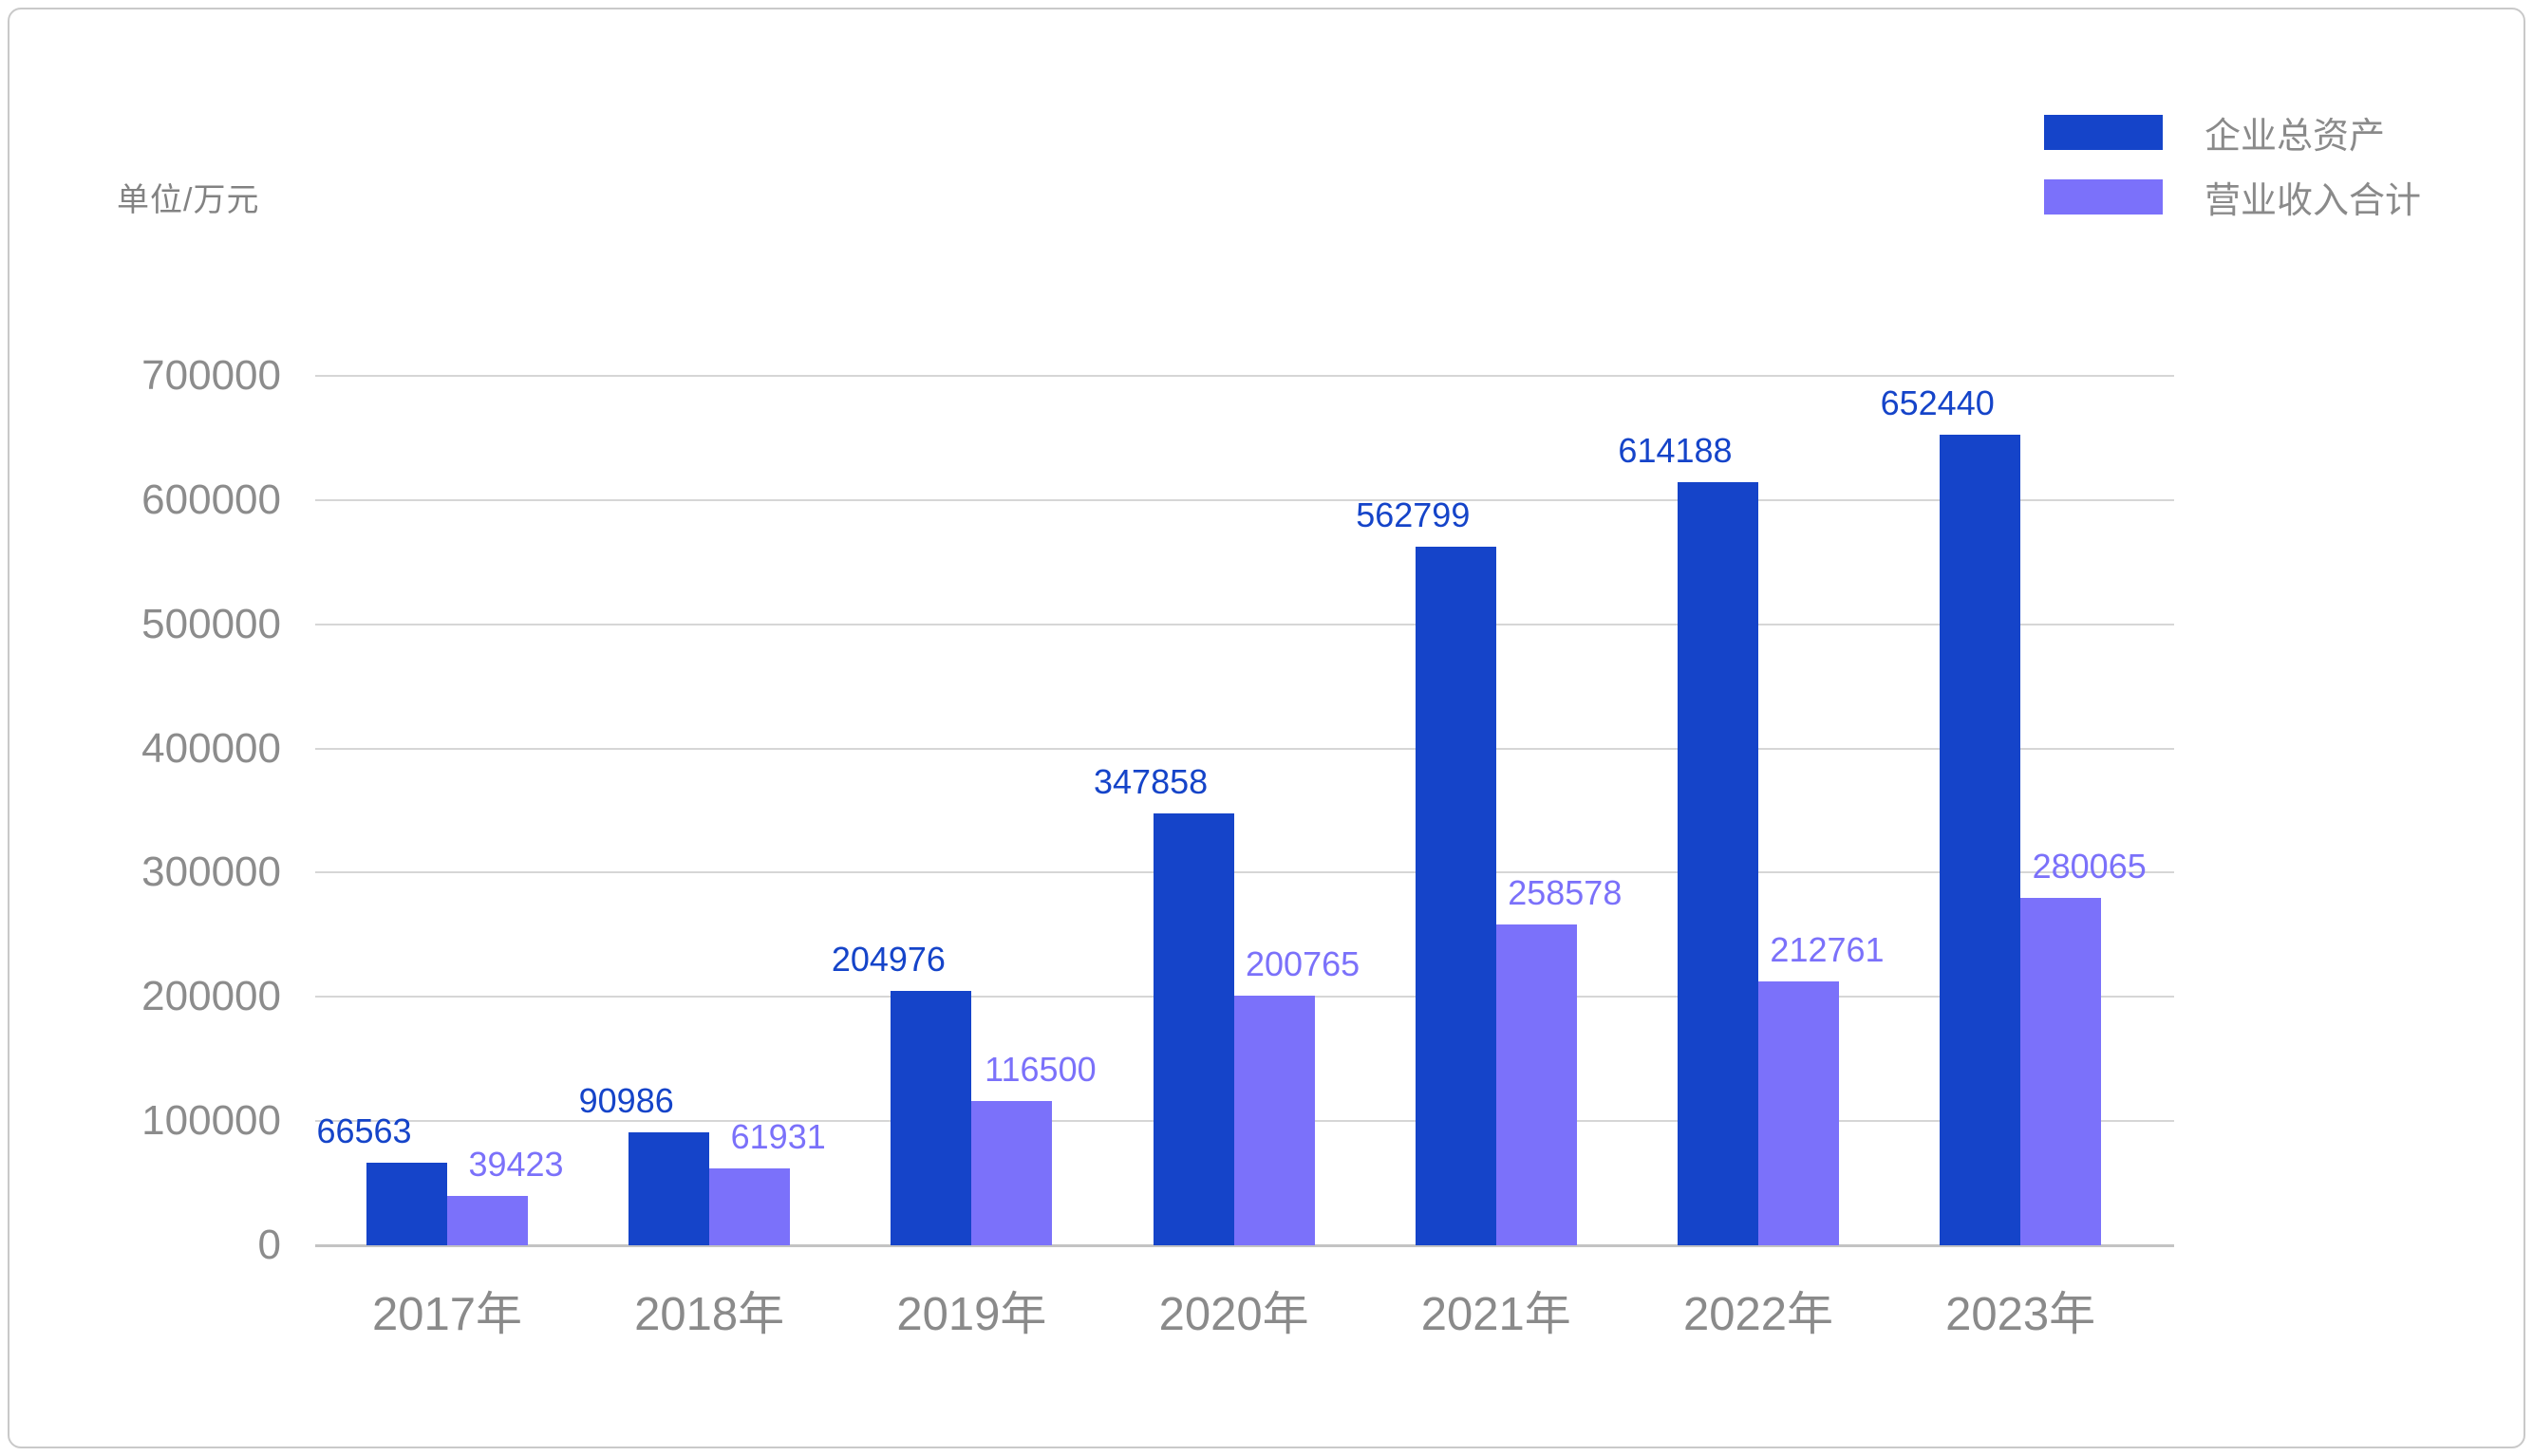 Image resolution: width=2533 pixels, height=1456 pixels. I want to click on x-tick-label-2020年: 2020年, so click(1234, 1314).